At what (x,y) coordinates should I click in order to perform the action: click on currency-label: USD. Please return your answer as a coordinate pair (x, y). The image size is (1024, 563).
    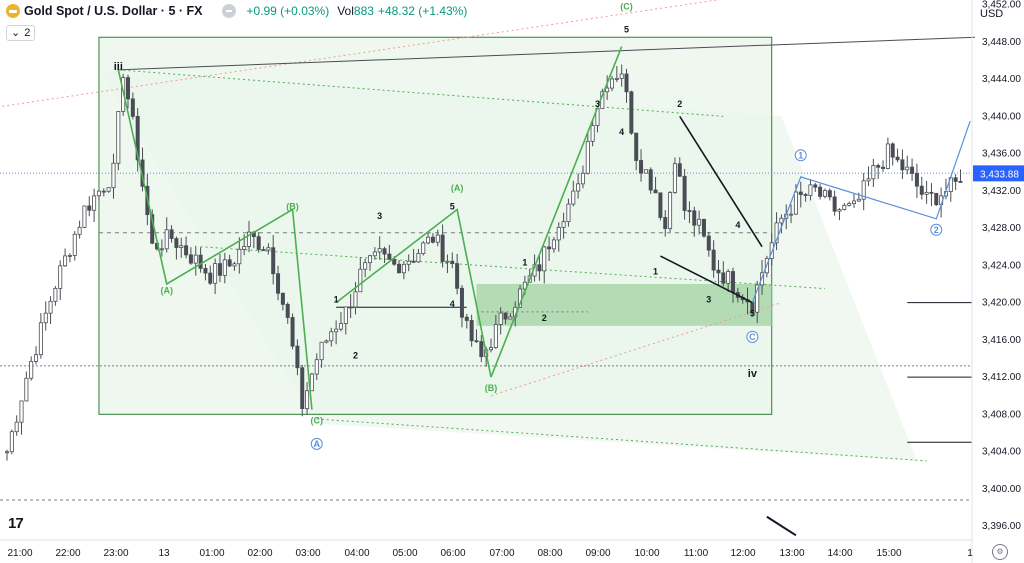
    Looking at the image, I should click on (992, 14).